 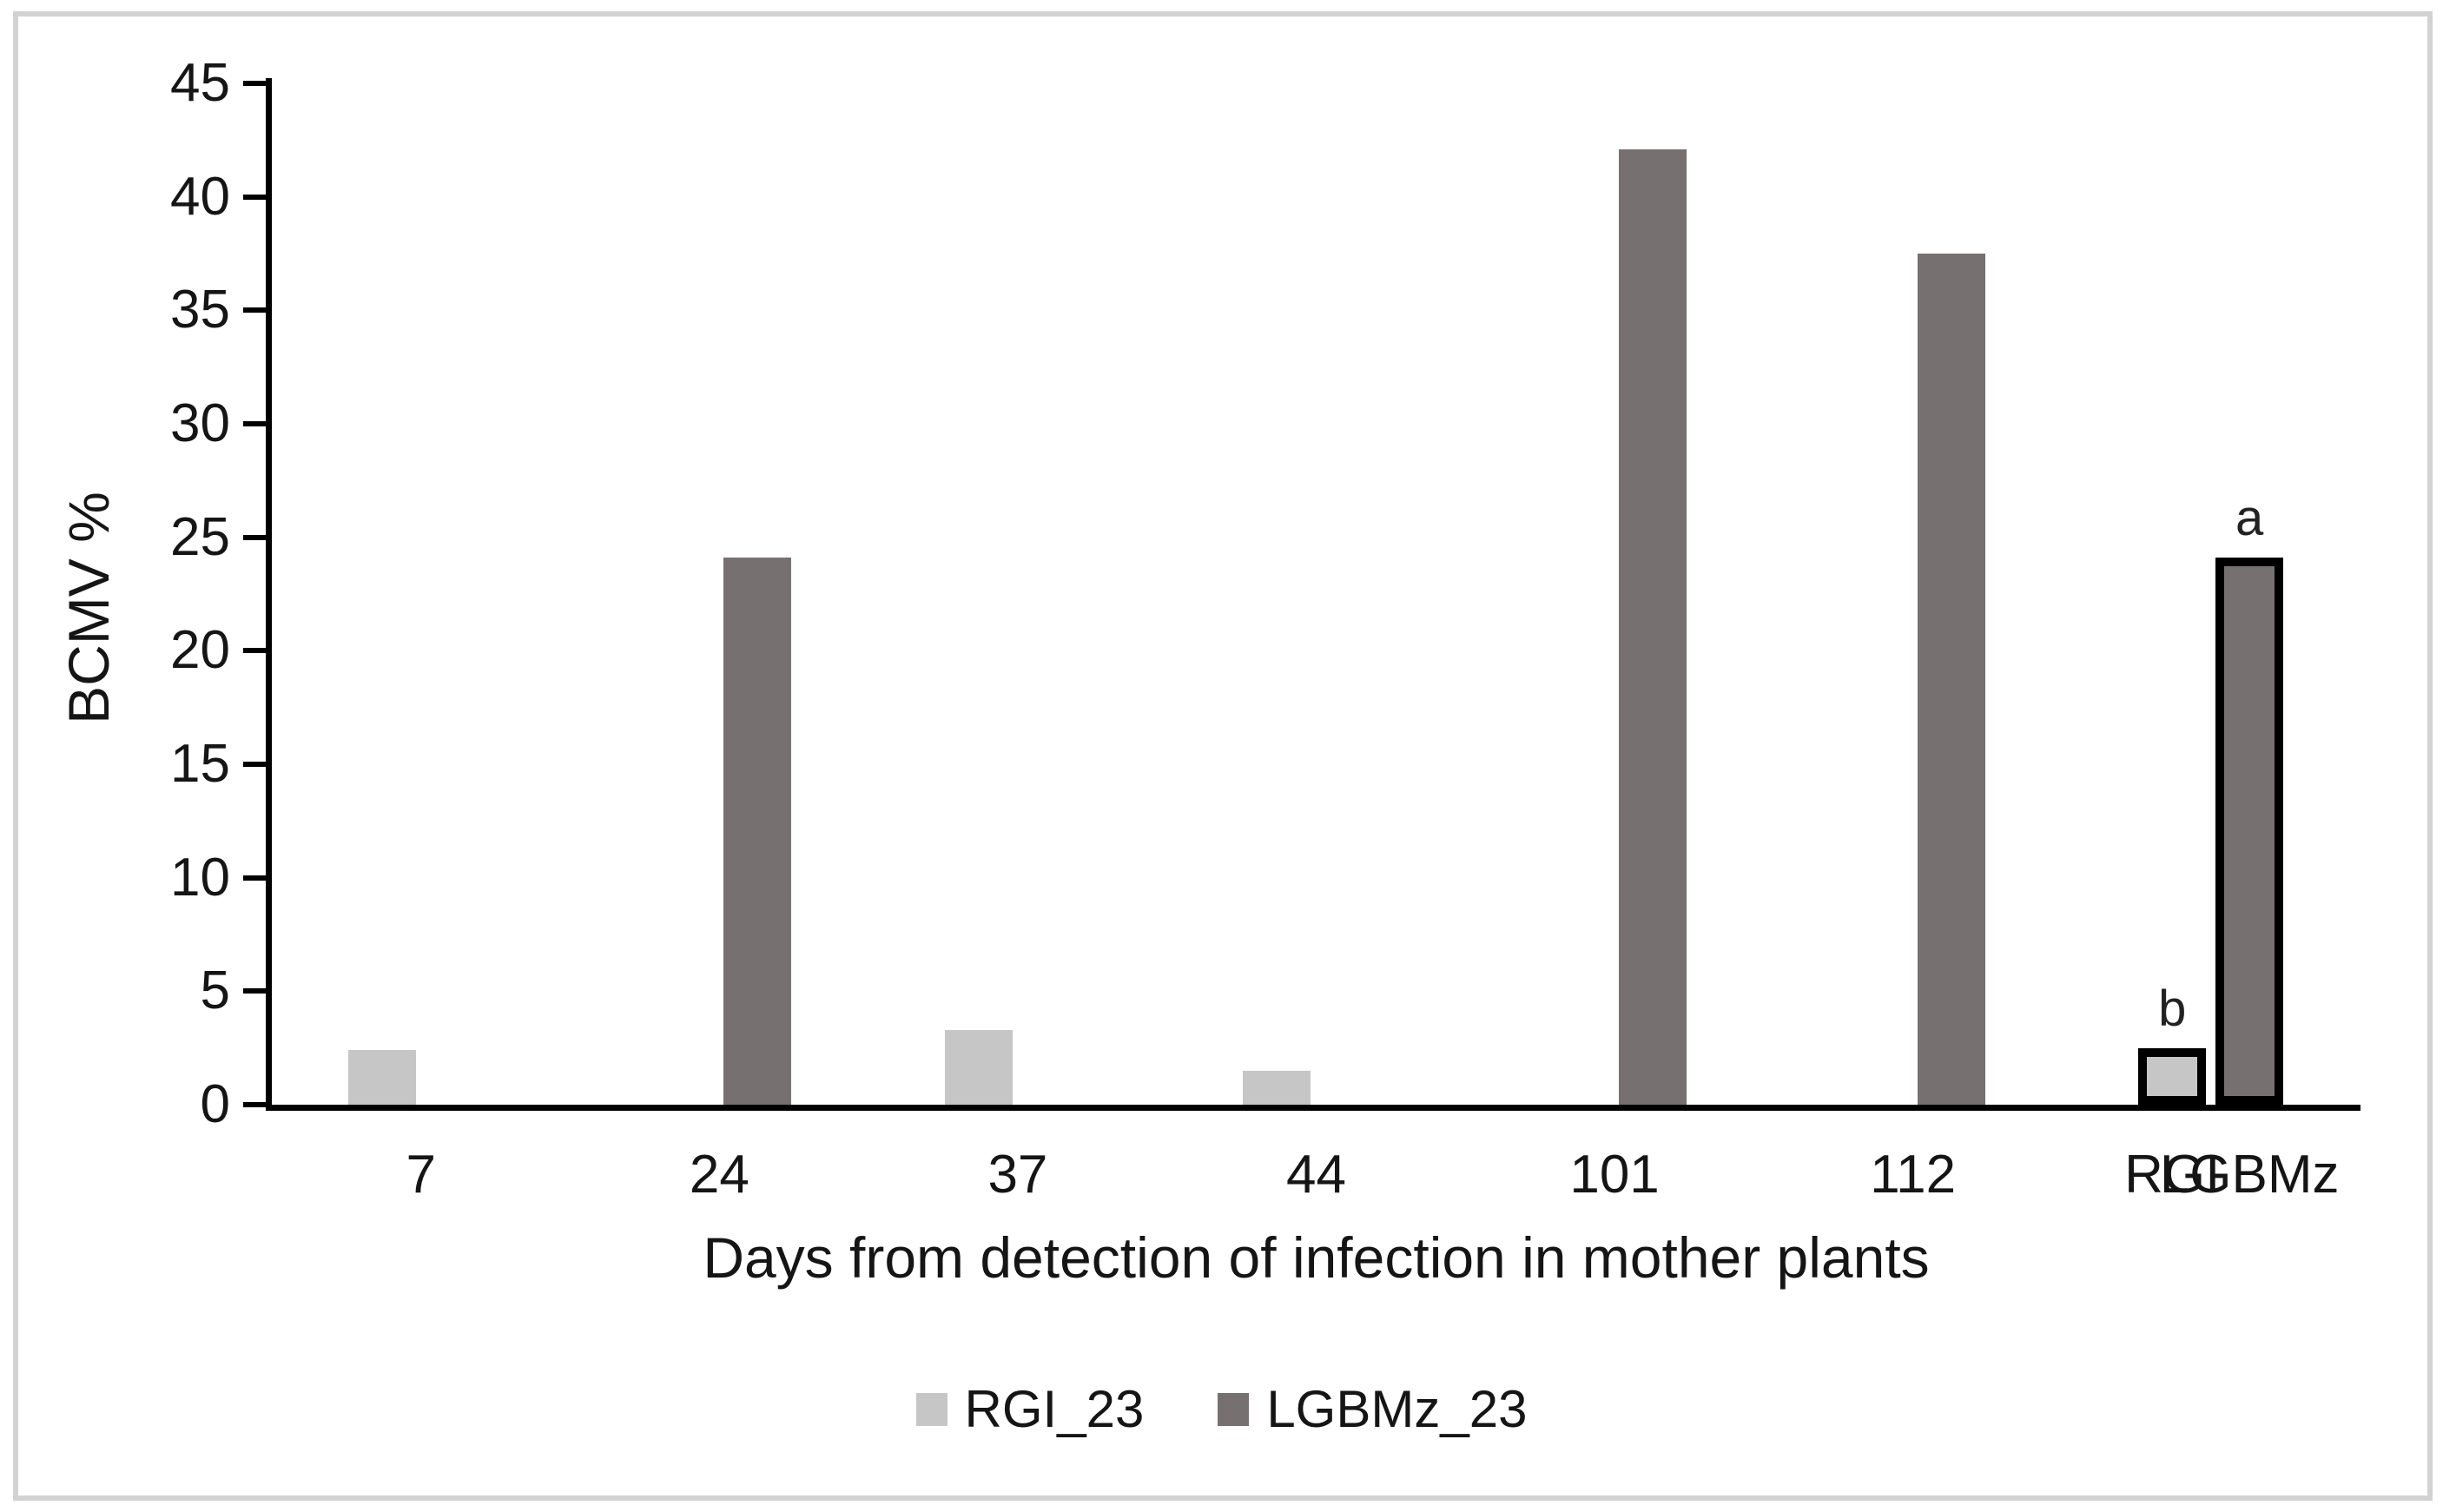 What do you see at coordinates (421, 1175) in the screenshot?
I see `x-tick-label-7: 7` at bounding box center [421, 1175].